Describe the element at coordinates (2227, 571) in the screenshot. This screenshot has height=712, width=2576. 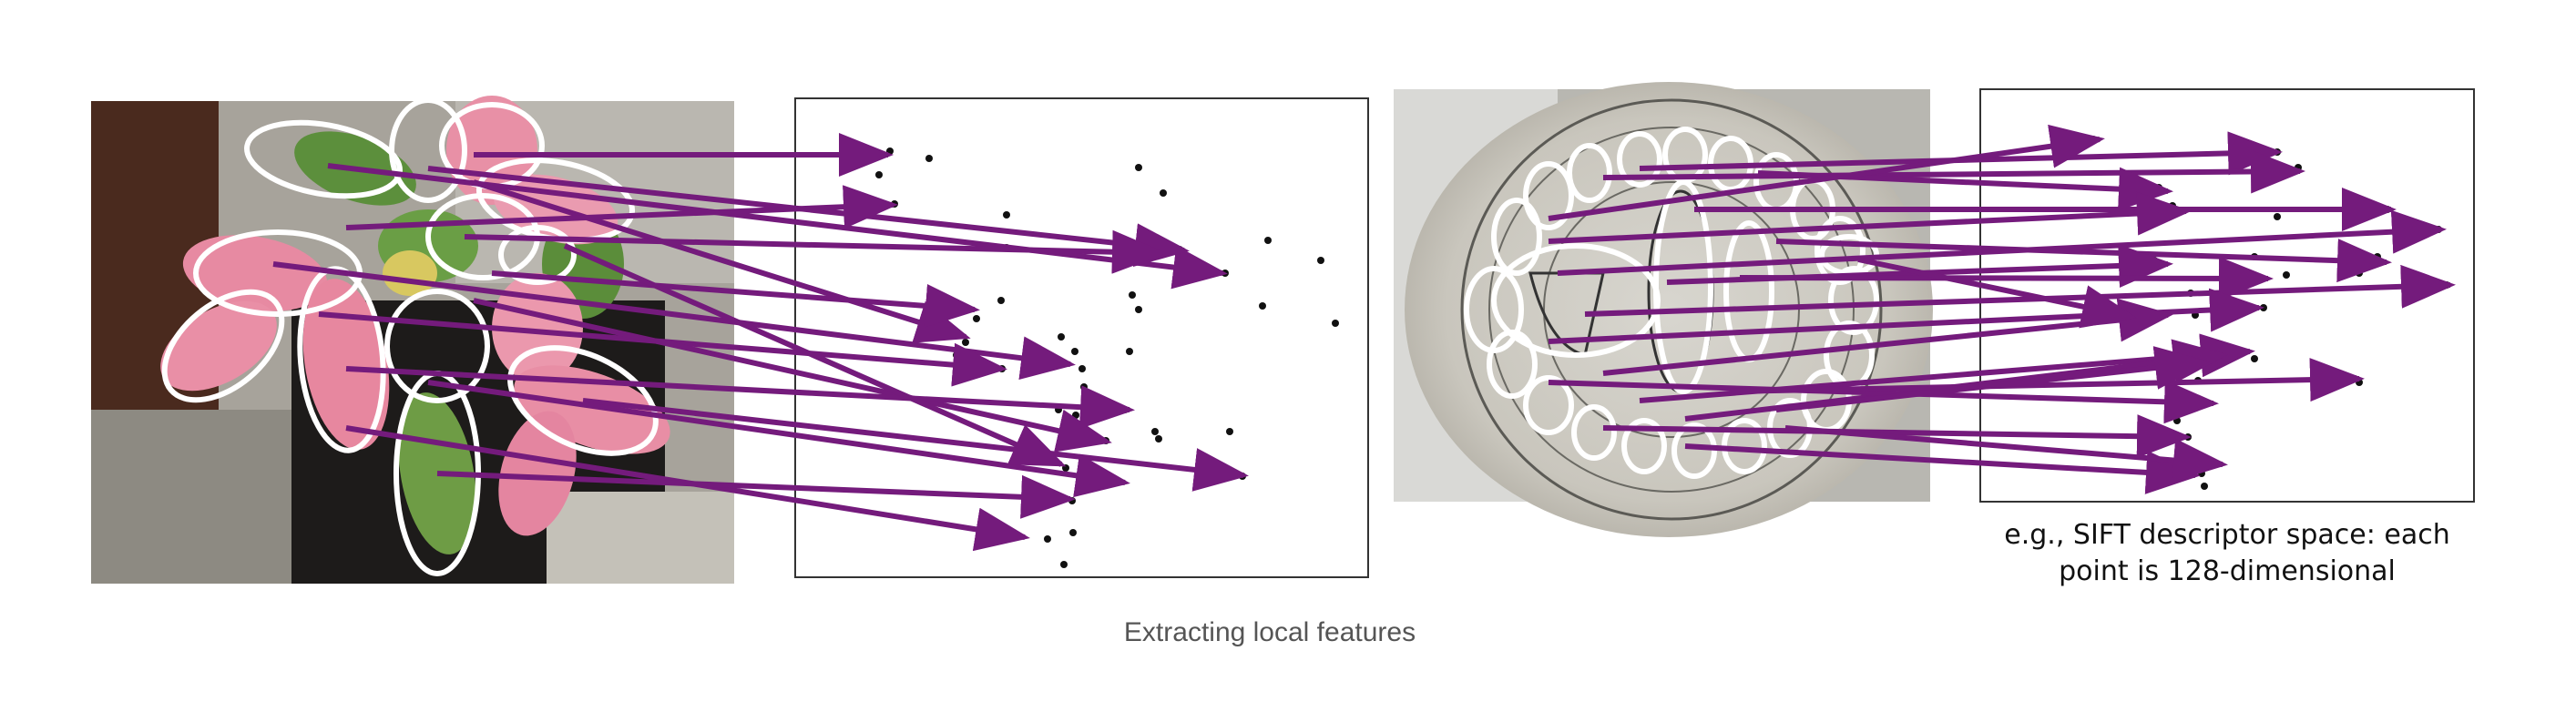
I see `descriptor-caption-line-2: point is 128-dimensional` at that location.